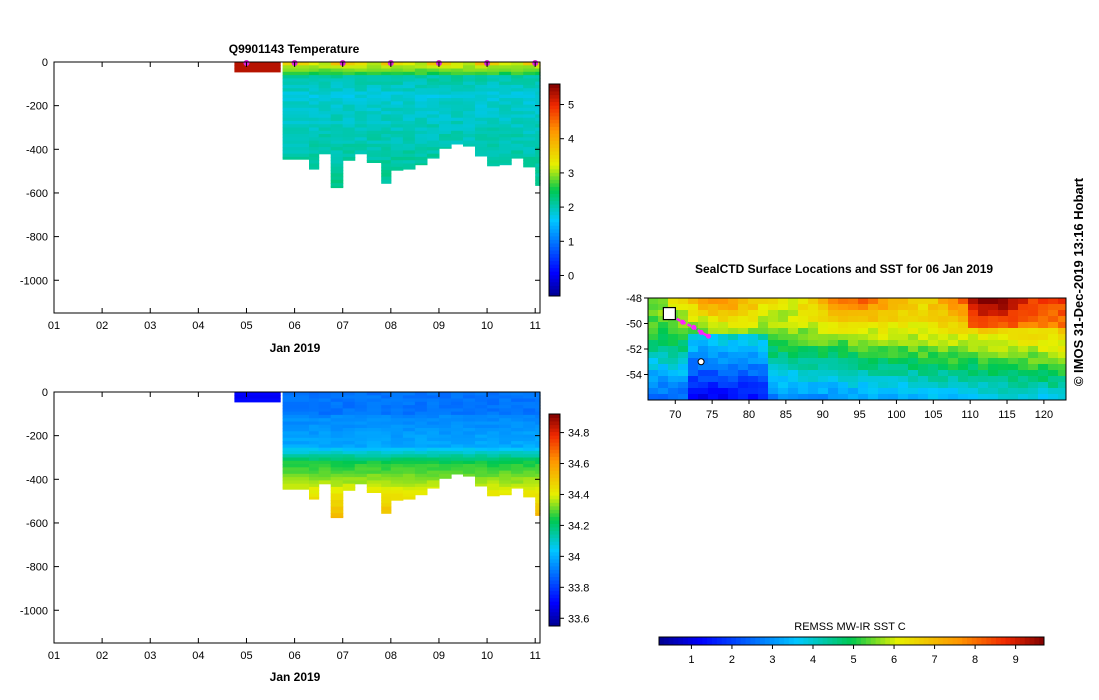 The width and height of the screenshot is (1099, 700). Describe the element at coordinates (150, 326) in the screenshot. I see `x-tick-label: 03` at that location.